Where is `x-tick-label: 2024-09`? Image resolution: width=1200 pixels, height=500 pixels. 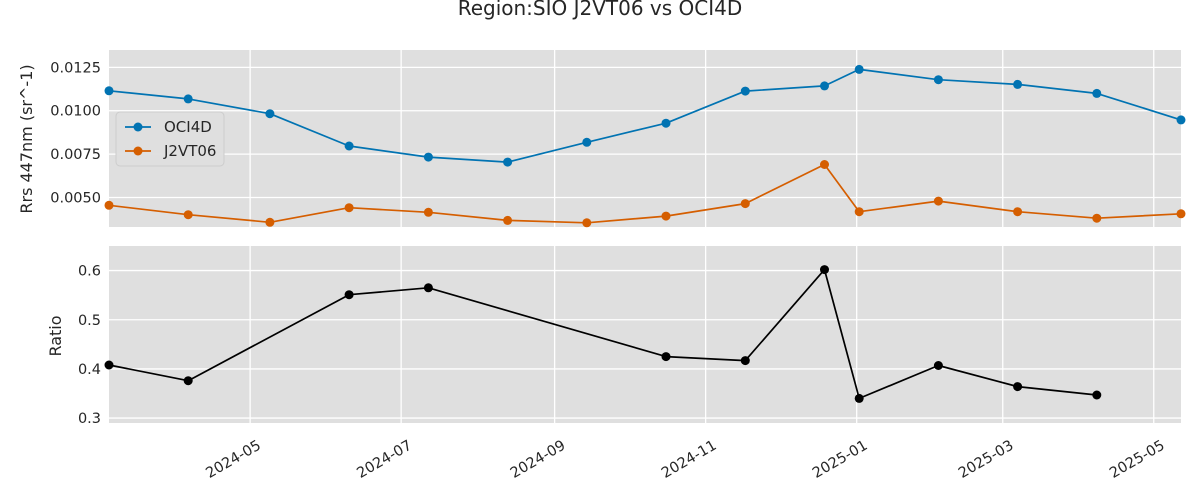 x-tick-label: 2024-09 is located at coordinates (538, 460).